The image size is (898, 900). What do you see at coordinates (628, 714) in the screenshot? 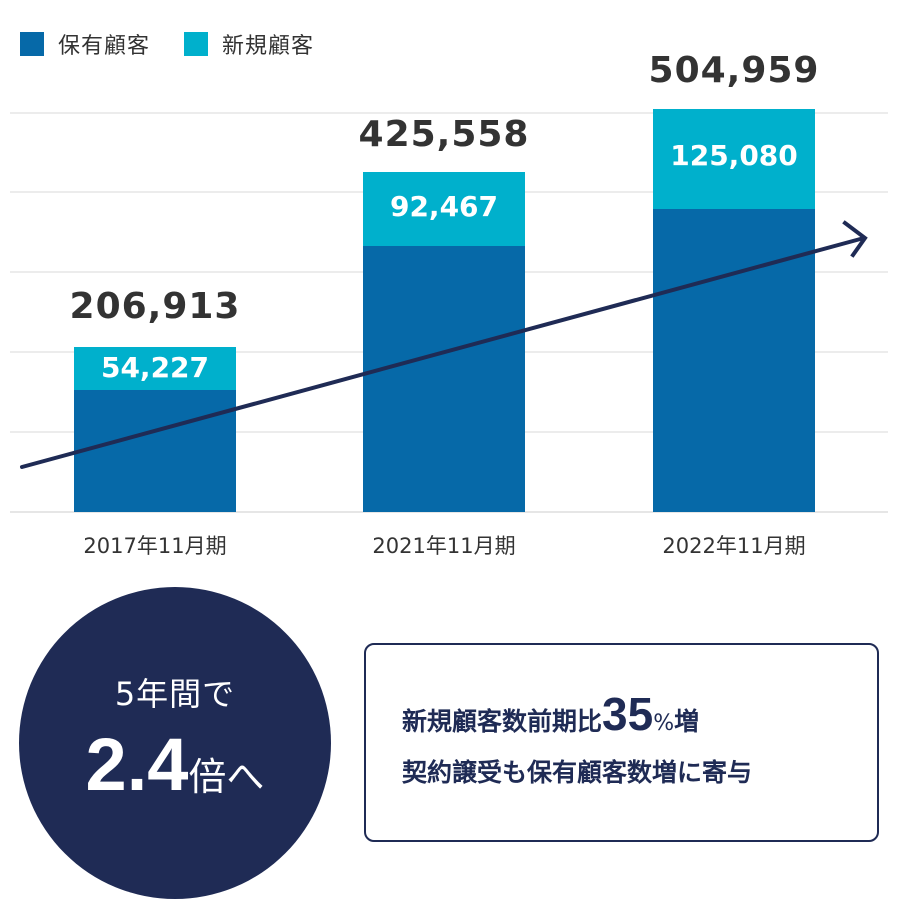
I see `summary-percent-number: 35` at bounding box center [628, 714].